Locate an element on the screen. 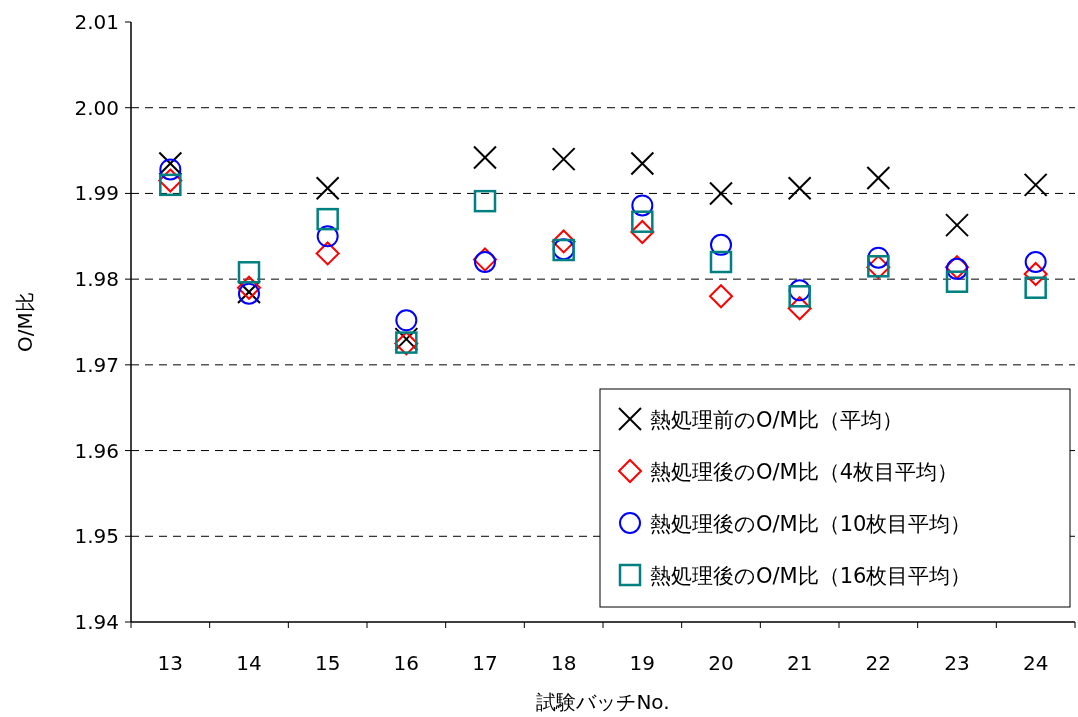  y-tick-label: 1.99 is located at coordinates (96, 193).